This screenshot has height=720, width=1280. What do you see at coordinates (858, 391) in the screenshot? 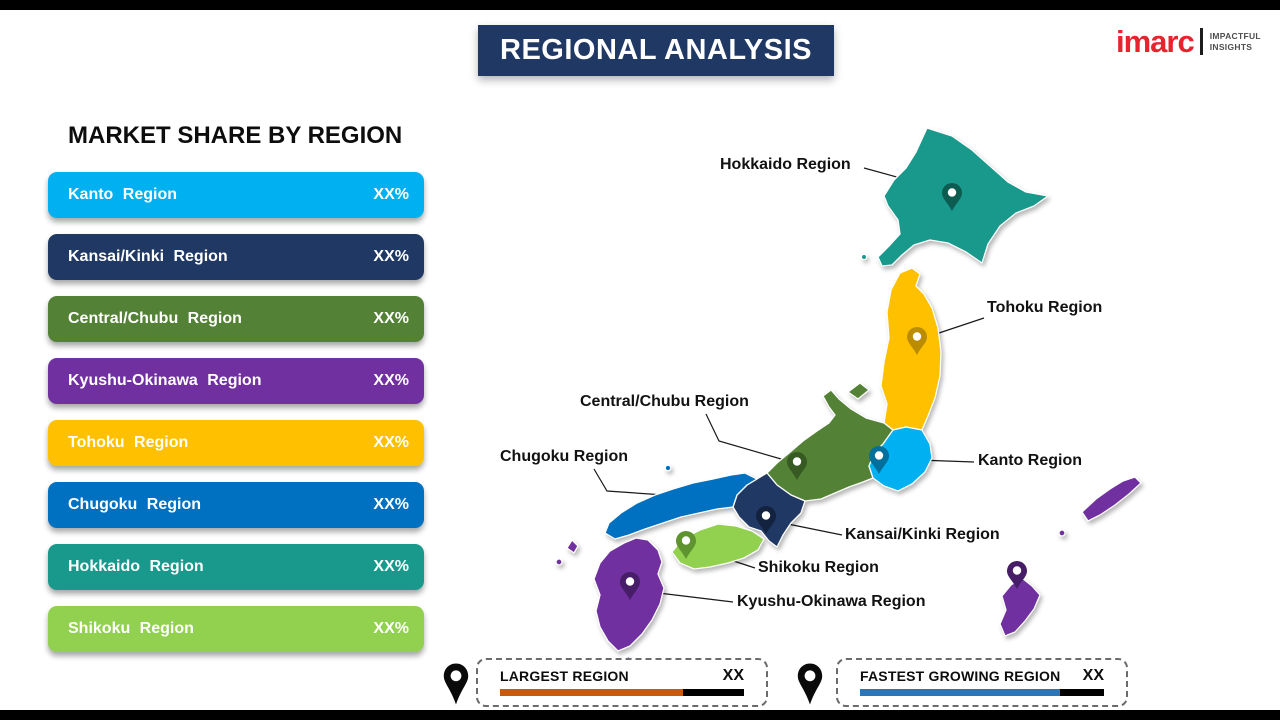
I see `map-island-sado` at bounding box center [858, 391].